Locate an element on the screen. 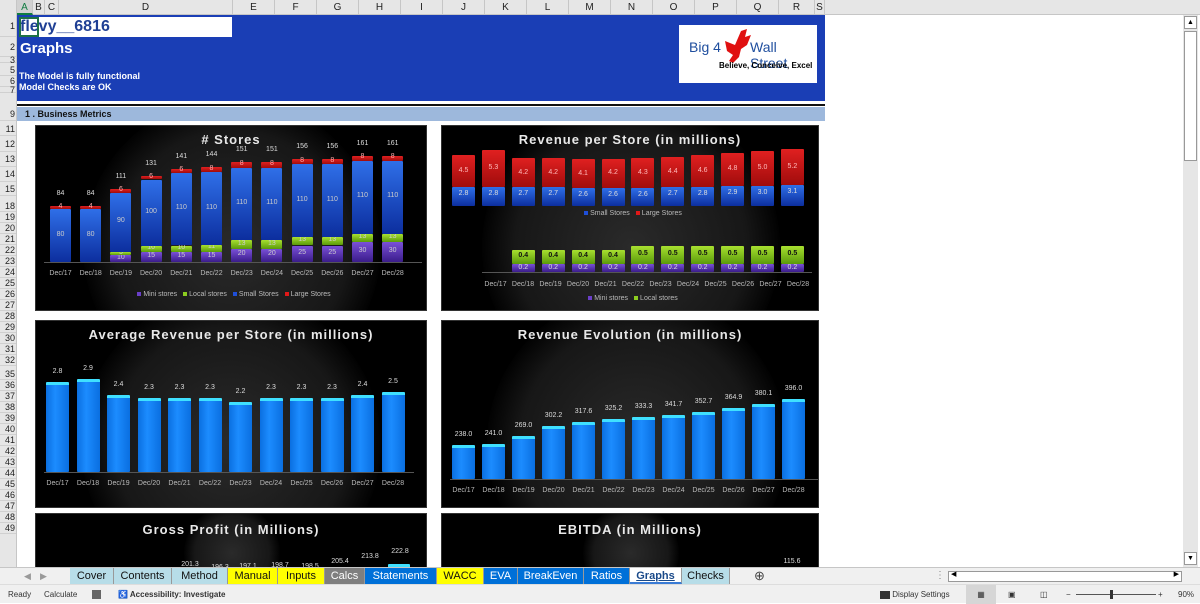 This screenshot has width=1200, height=604. row-header-35: 35 is located at coordinates (8, 374).